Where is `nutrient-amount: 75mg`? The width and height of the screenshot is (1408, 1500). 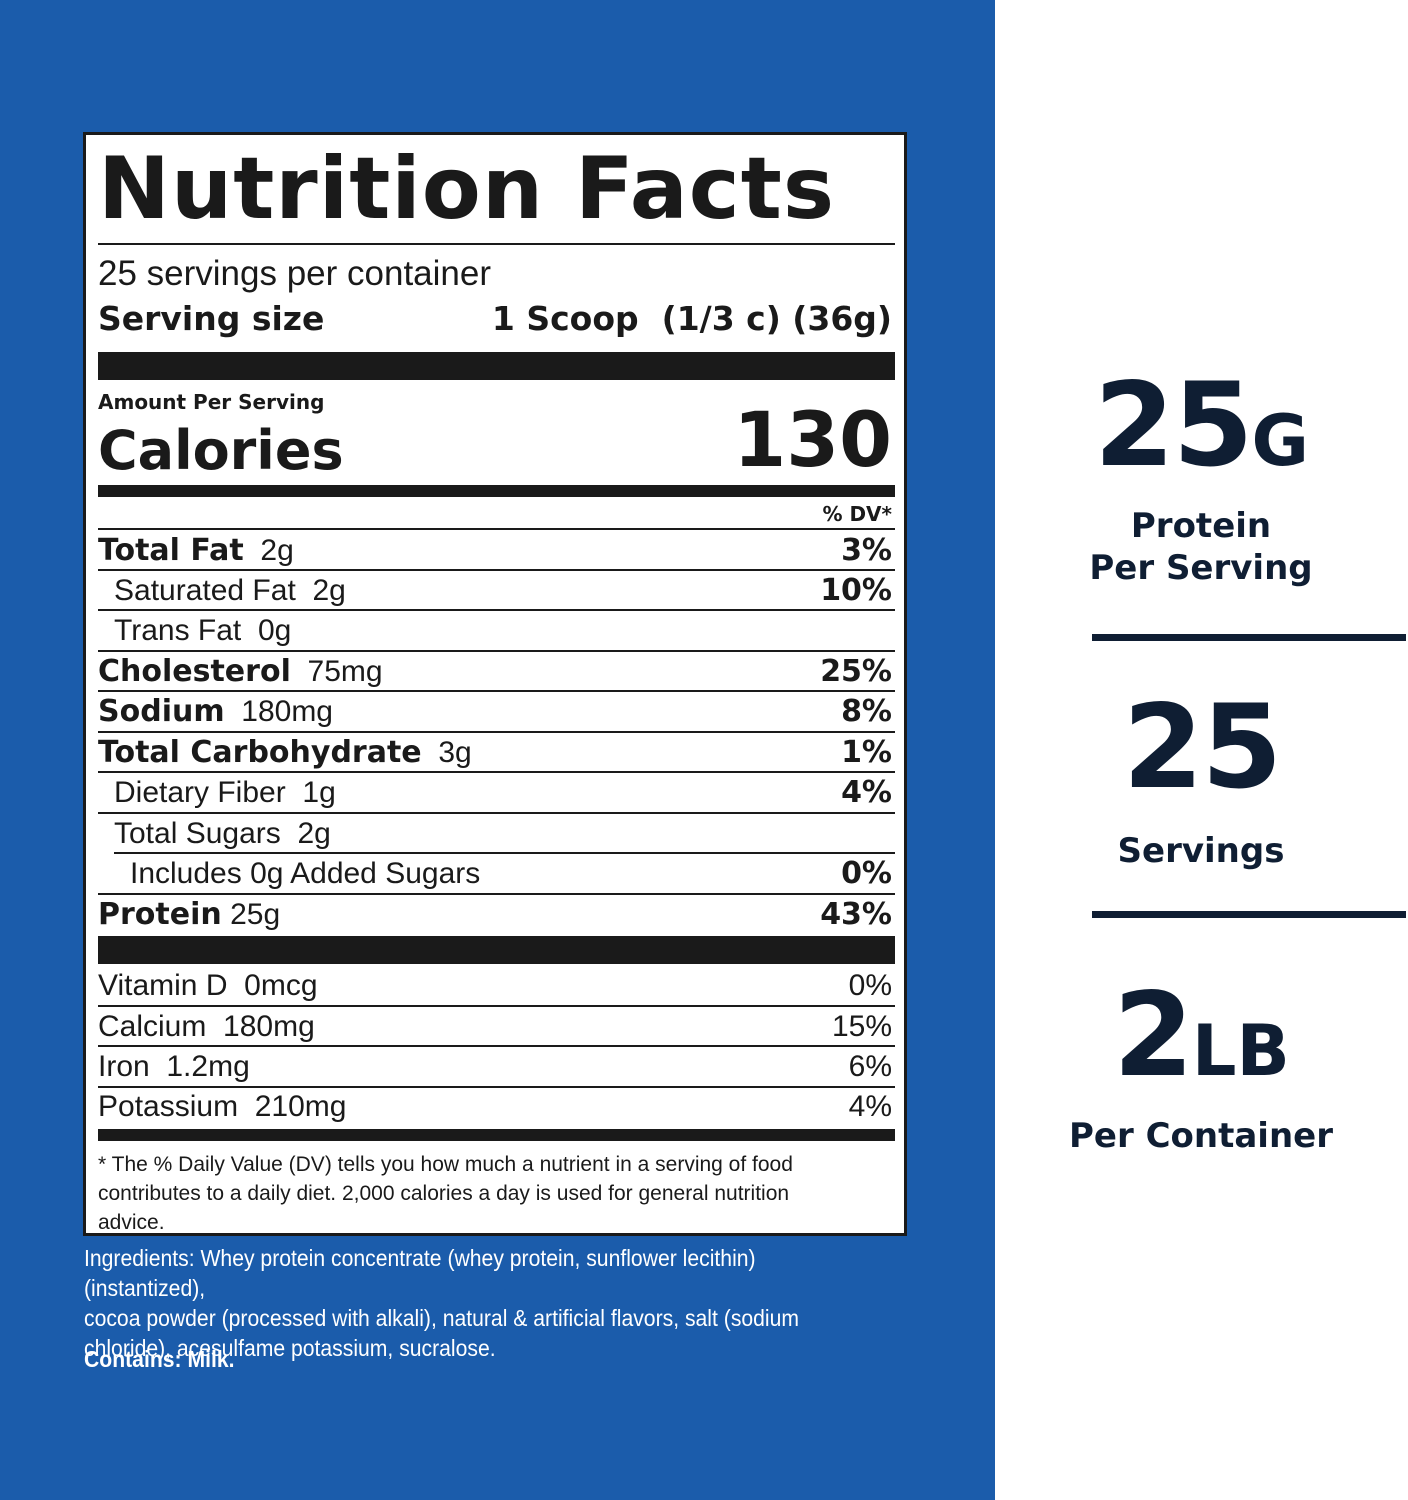
nutrient-amount: 75mg is located at coordinates (345, 671).